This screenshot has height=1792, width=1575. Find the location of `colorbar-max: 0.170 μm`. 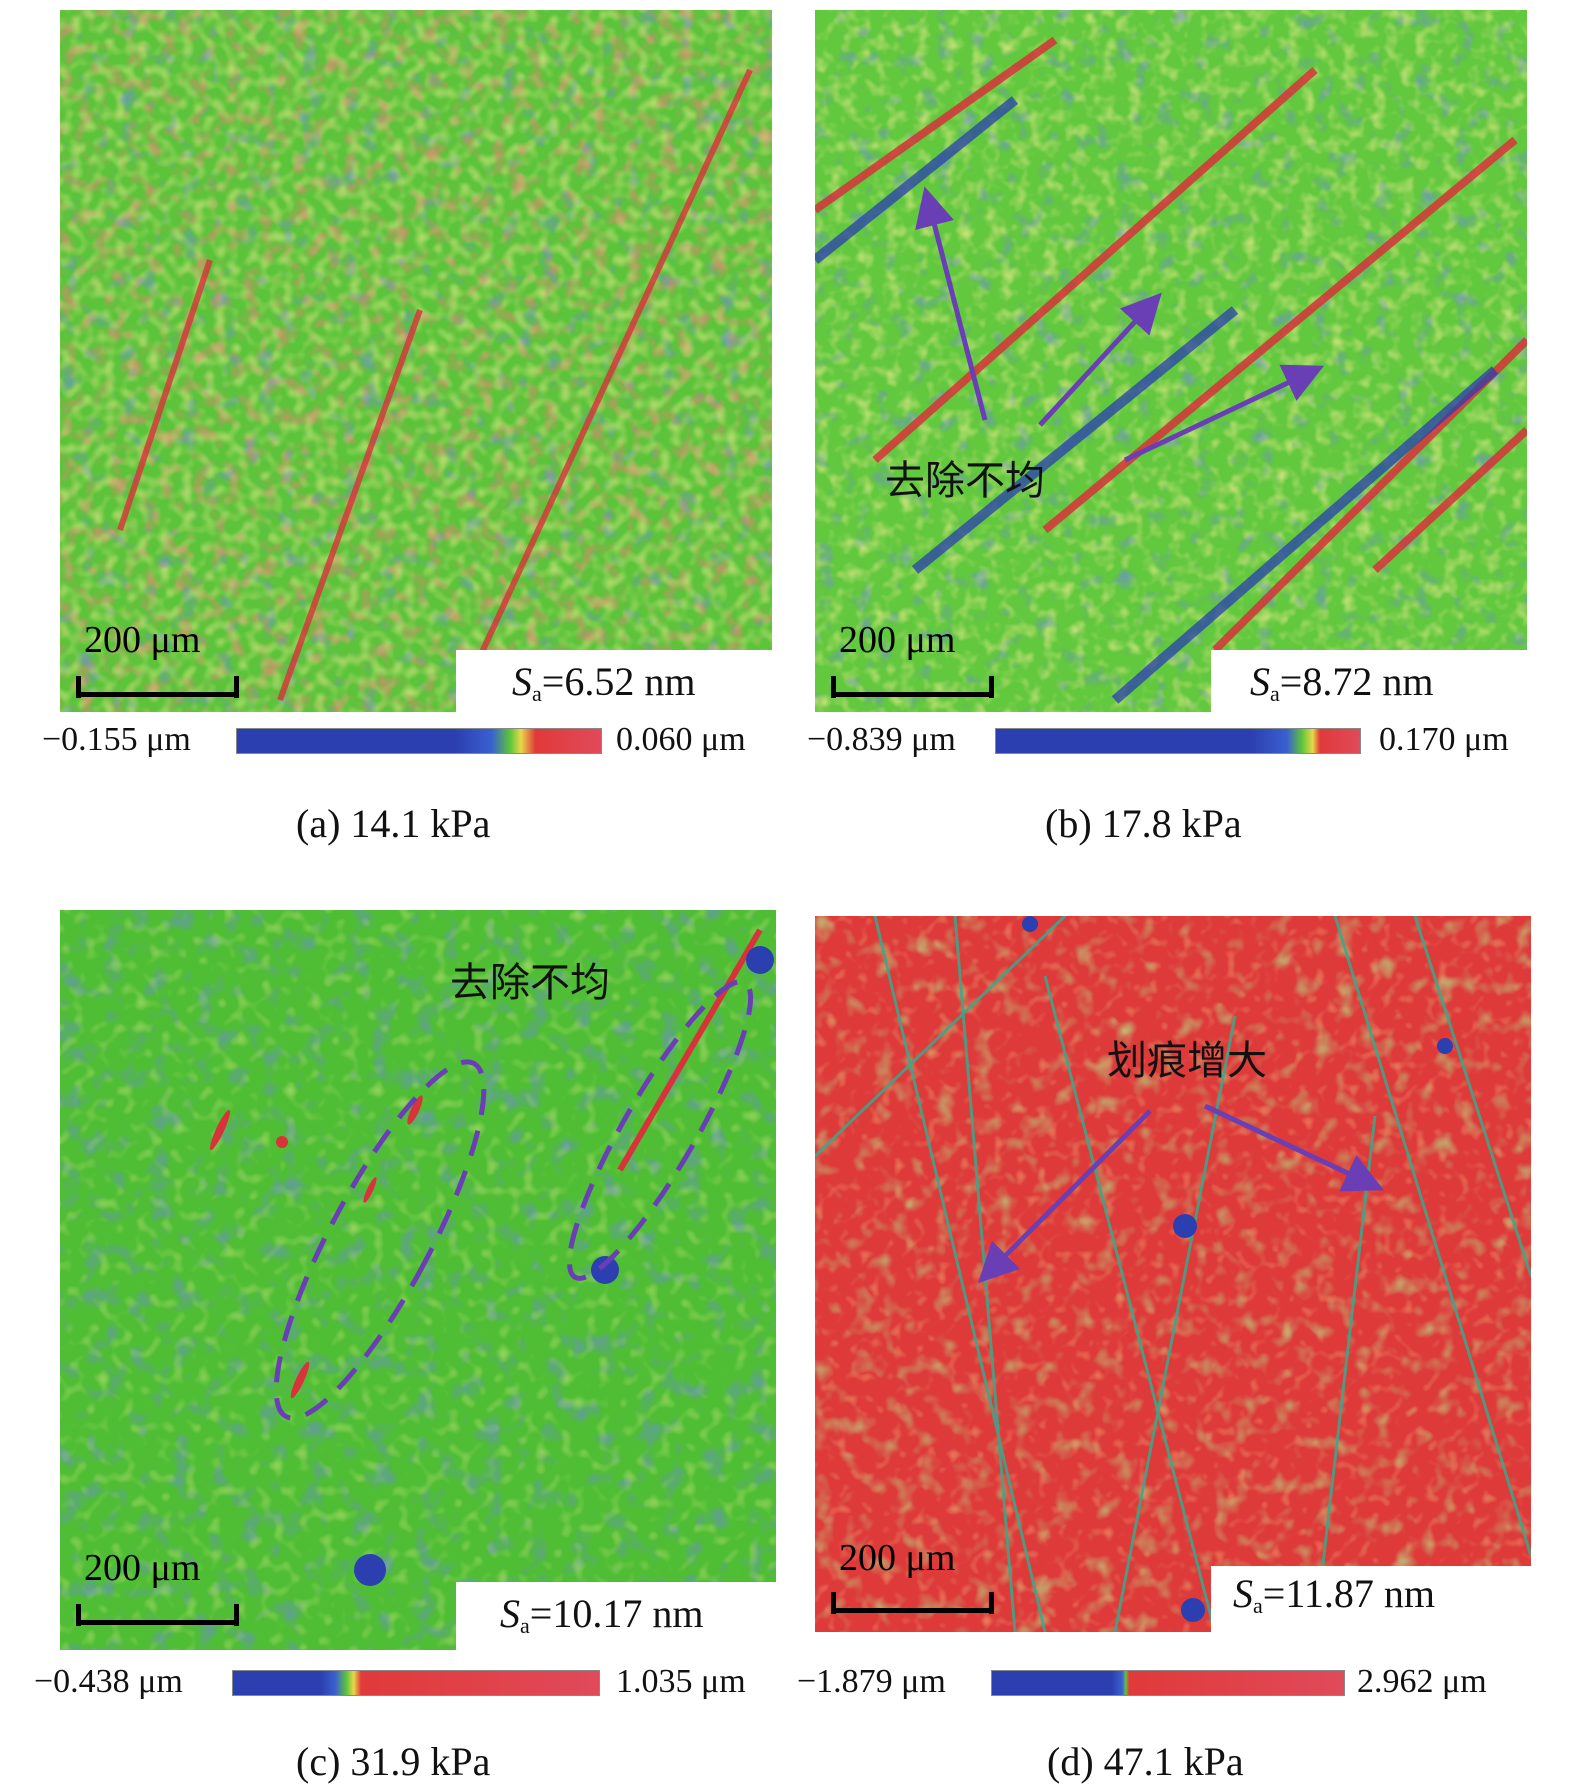

colorbar-max: 0.170 μm is located at coordinates (1444, 739).